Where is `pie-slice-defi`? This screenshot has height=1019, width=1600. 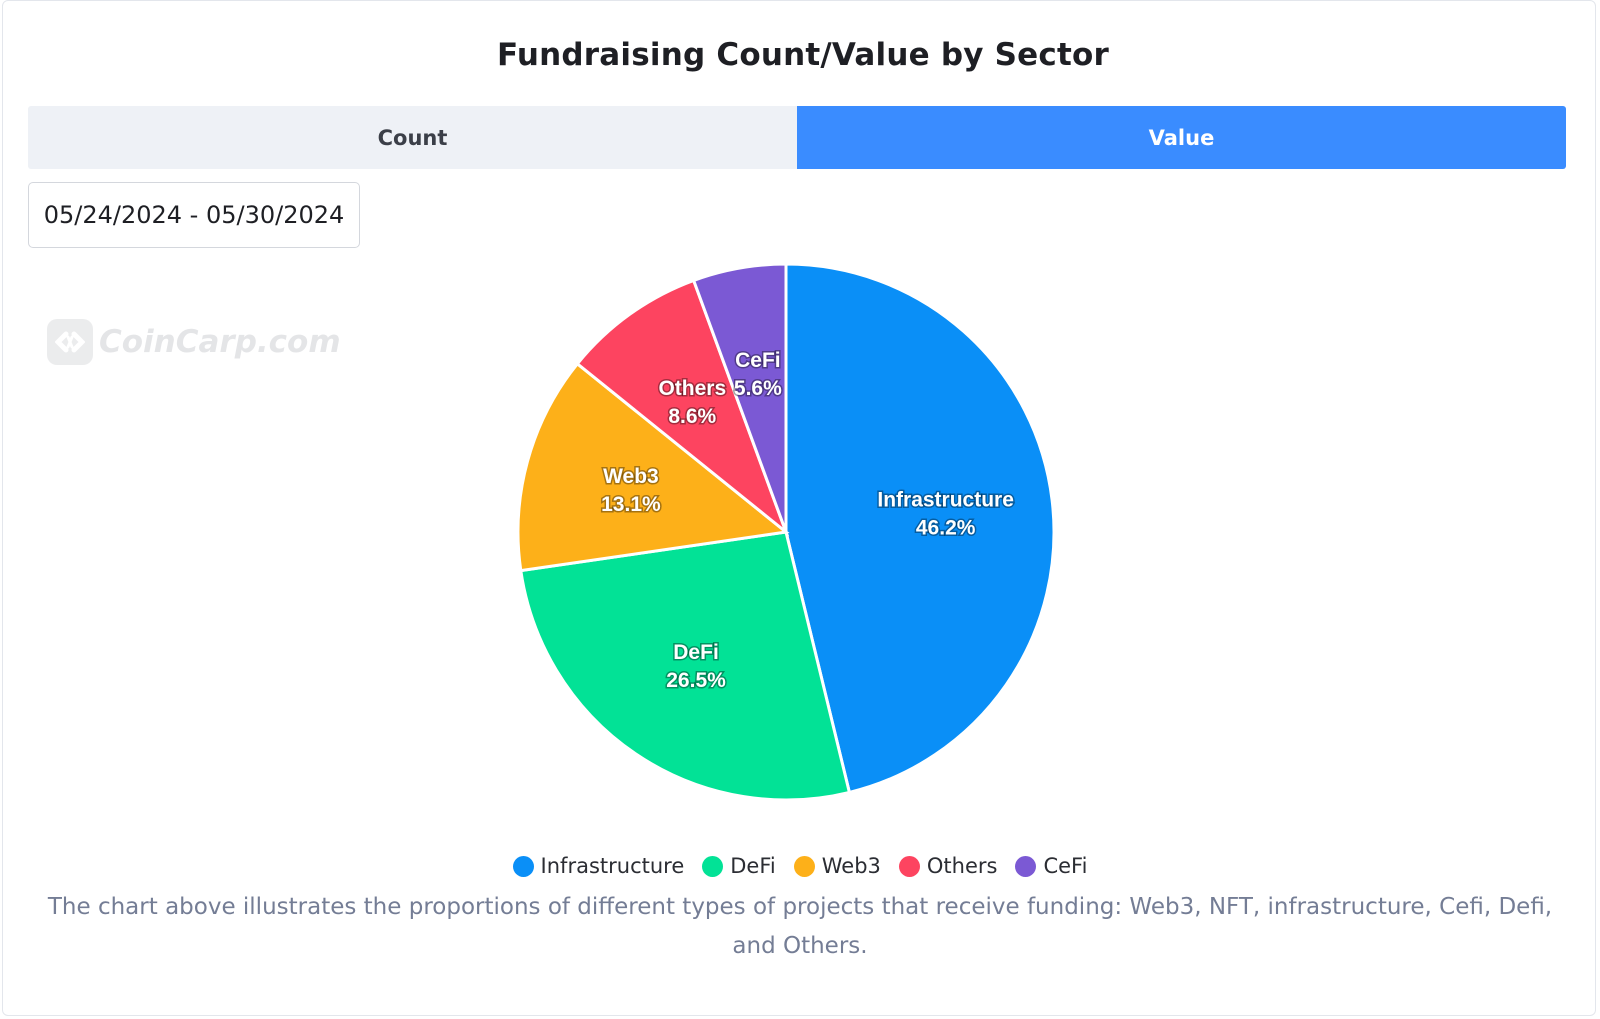
pie-slice-defi is located at coordinates (685, 666).